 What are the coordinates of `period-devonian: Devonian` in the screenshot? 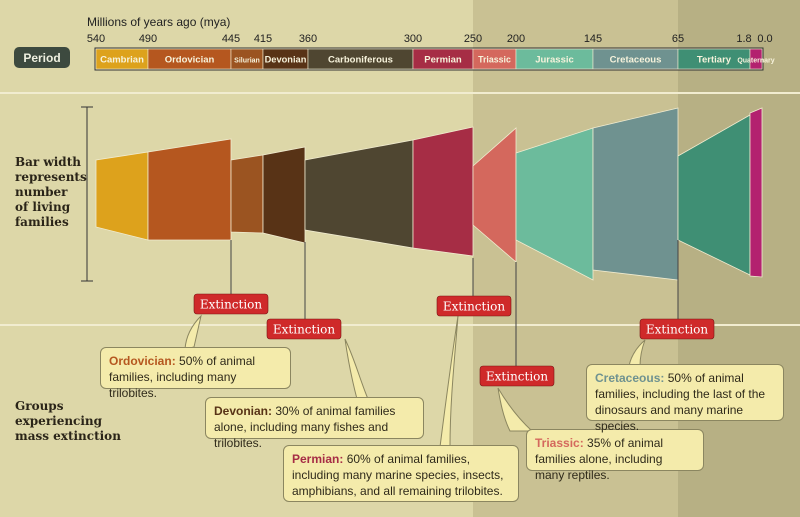 It's located at (285, 59).